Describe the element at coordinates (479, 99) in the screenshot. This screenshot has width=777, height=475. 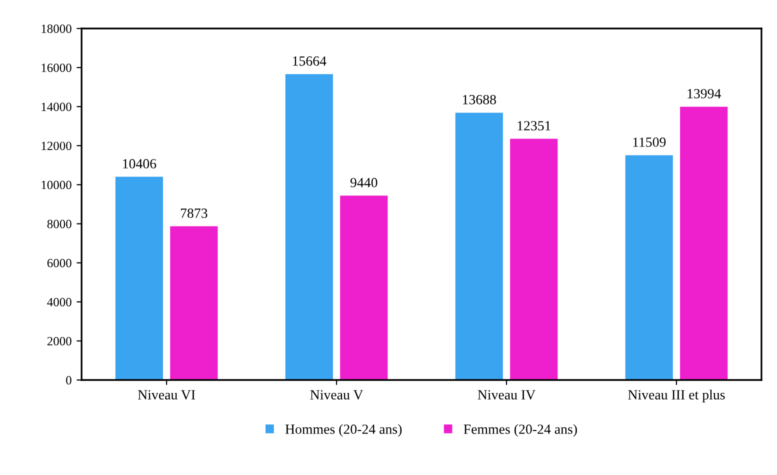
I see `data-label: 13688` at that location.